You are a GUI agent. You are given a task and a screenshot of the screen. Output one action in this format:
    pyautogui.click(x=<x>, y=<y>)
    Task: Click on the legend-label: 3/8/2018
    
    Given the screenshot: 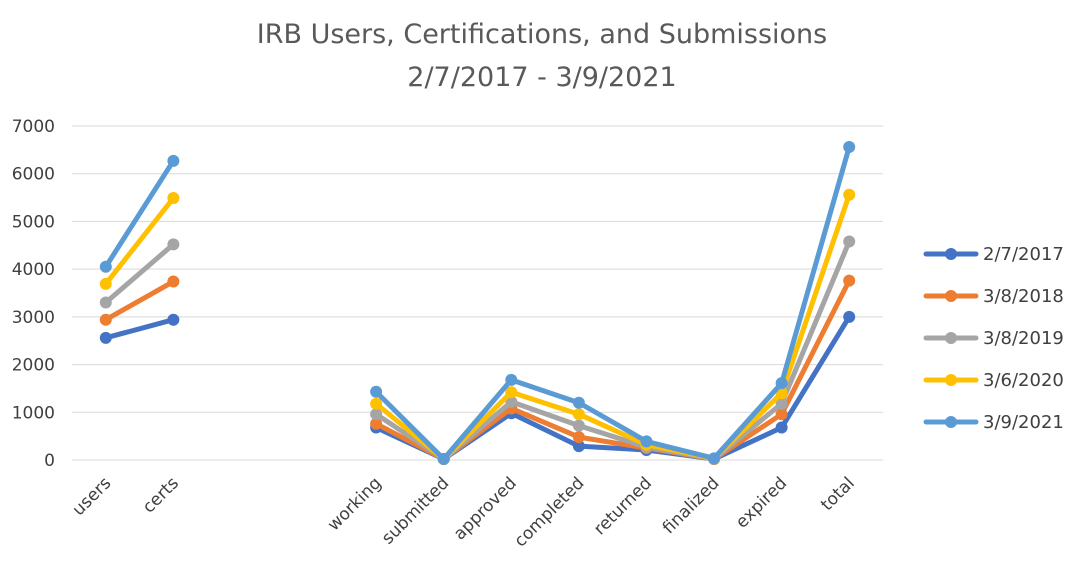 What is the action you would take?
    pyautogui.click(x=1023, y=296)
    